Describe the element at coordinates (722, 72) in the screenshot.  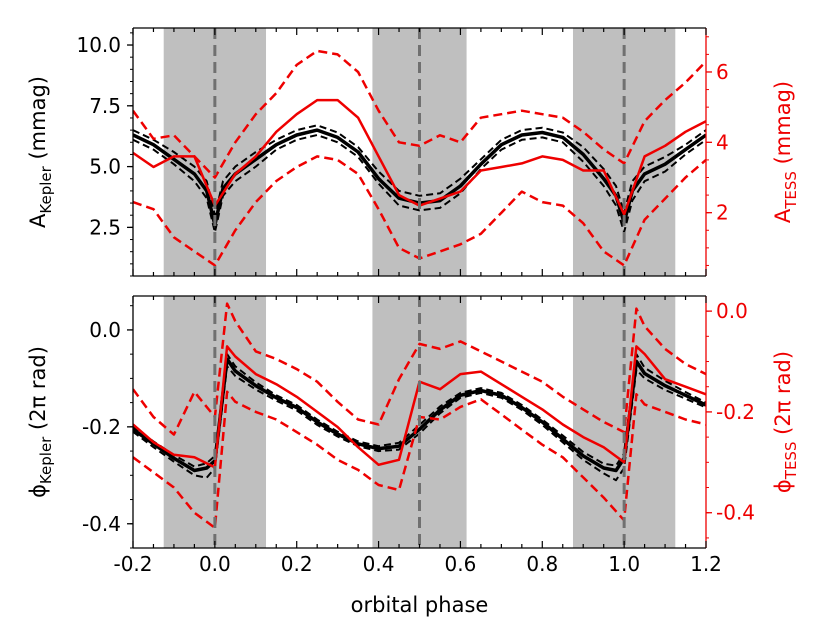
I see `y-right-tick-label: 6` at that location.